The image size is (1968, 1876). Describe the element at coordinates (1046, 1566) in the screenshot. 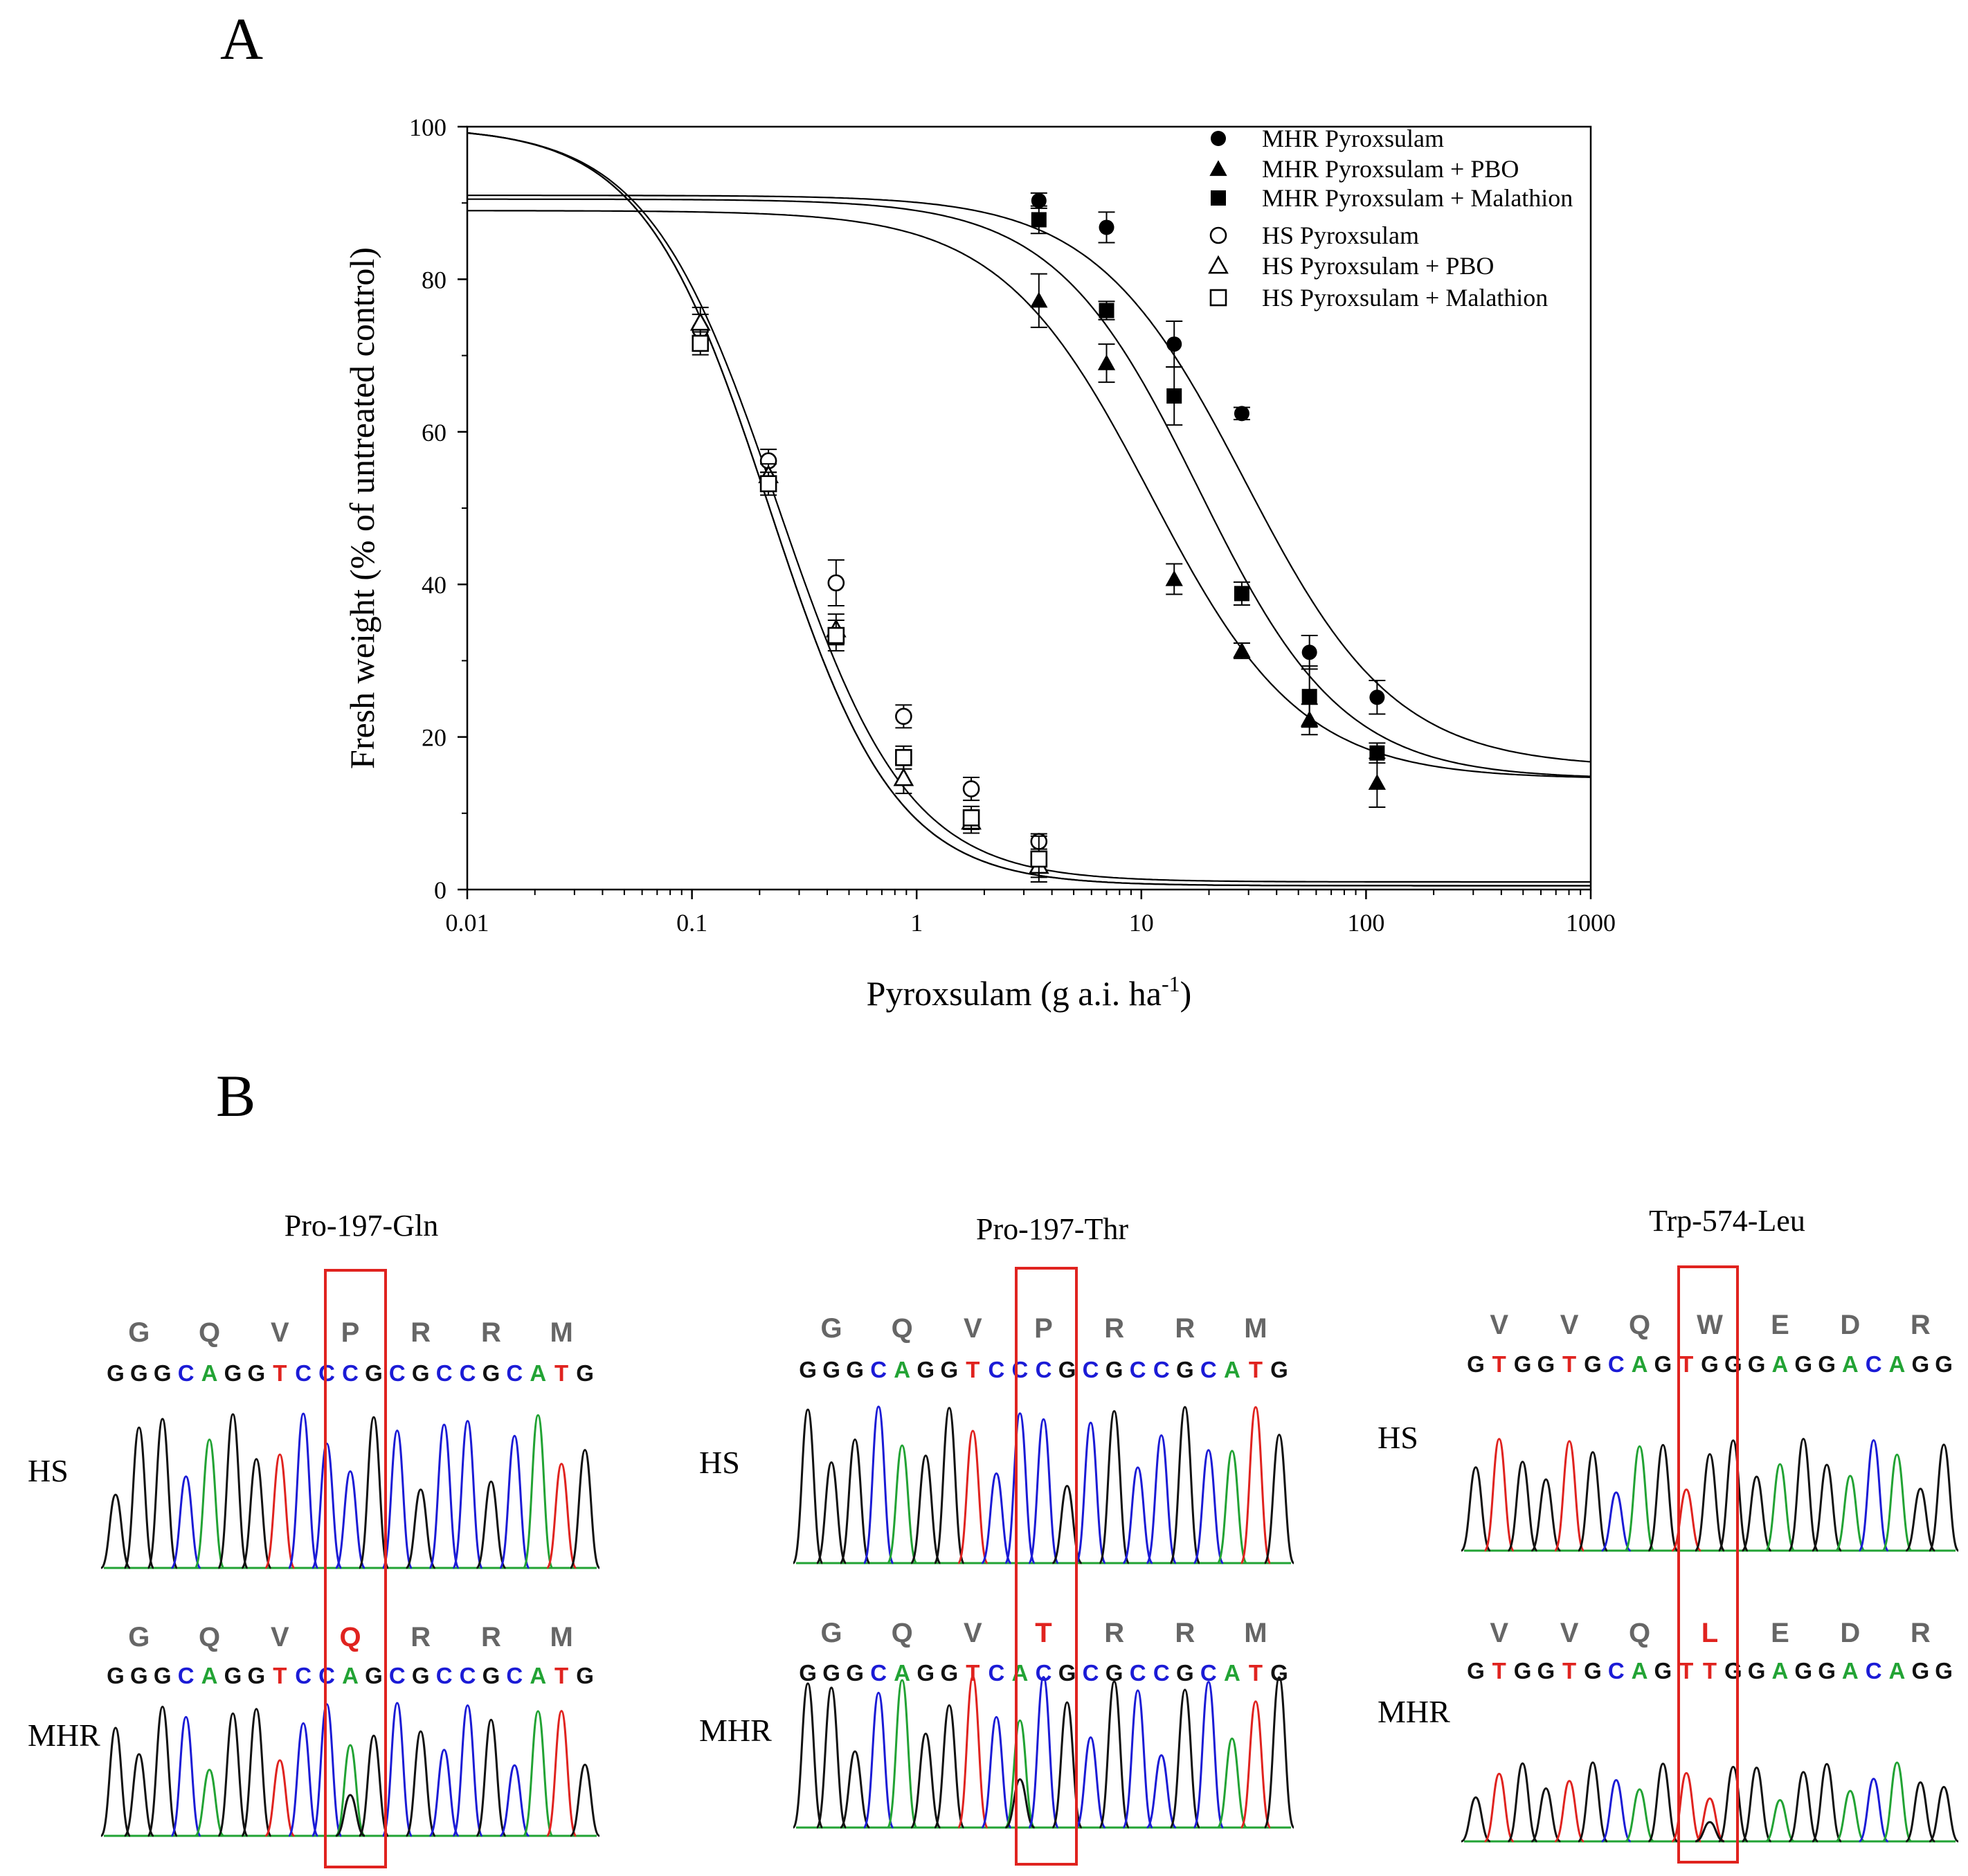

I see `mutation-highlight-box` at that location.